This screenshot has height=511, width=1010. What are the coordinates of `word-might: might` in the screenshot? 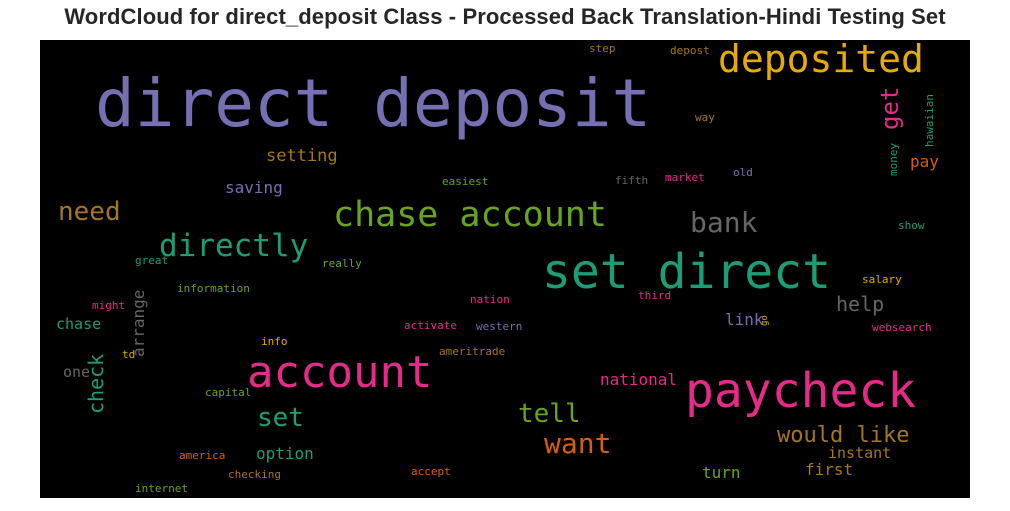 It's located at (108, 305).